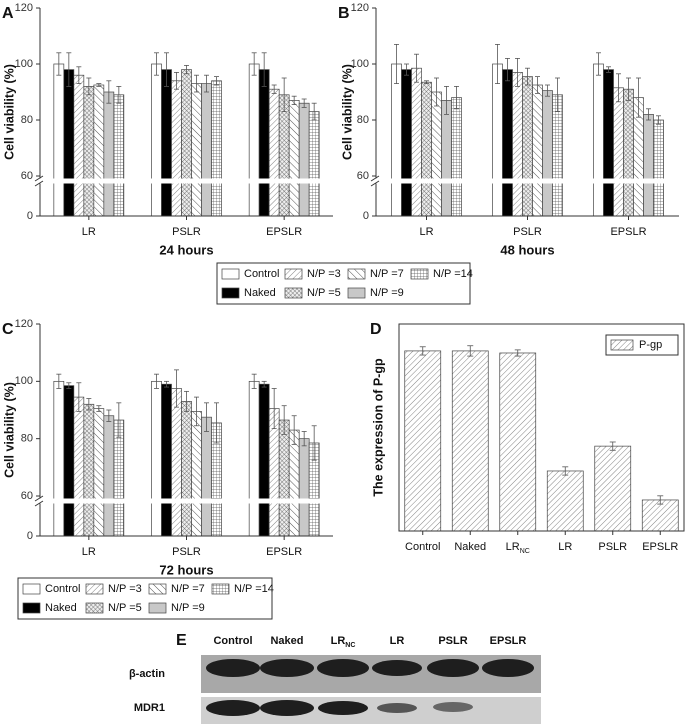 Image resolution: width=686 pixels, height=725 pixels. Describe the element at coordinates (145, 598) in the screenshot. I see `legend-box` at that location.